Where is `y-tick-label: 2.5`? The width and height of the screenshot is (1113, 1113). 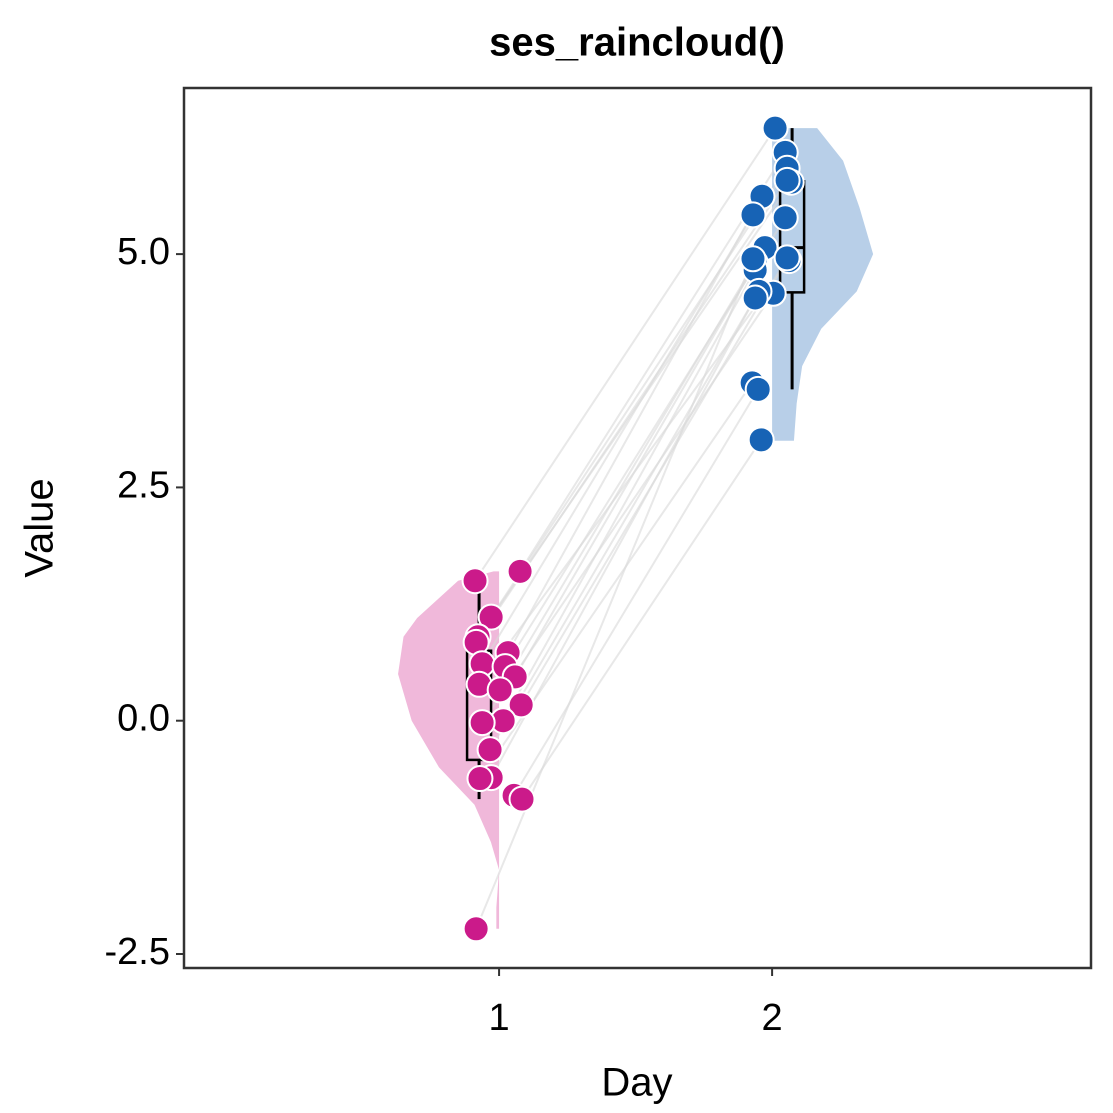 y-tick-label: 2.5 is located at coordinates (143, 485).